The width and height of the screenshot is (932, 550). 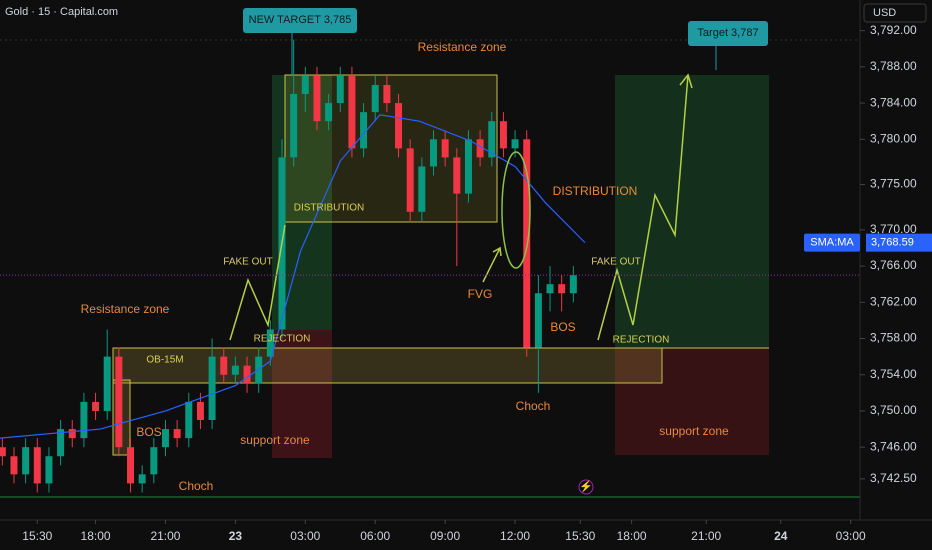 I want to click on series-tag, so click(x=832, y=242).